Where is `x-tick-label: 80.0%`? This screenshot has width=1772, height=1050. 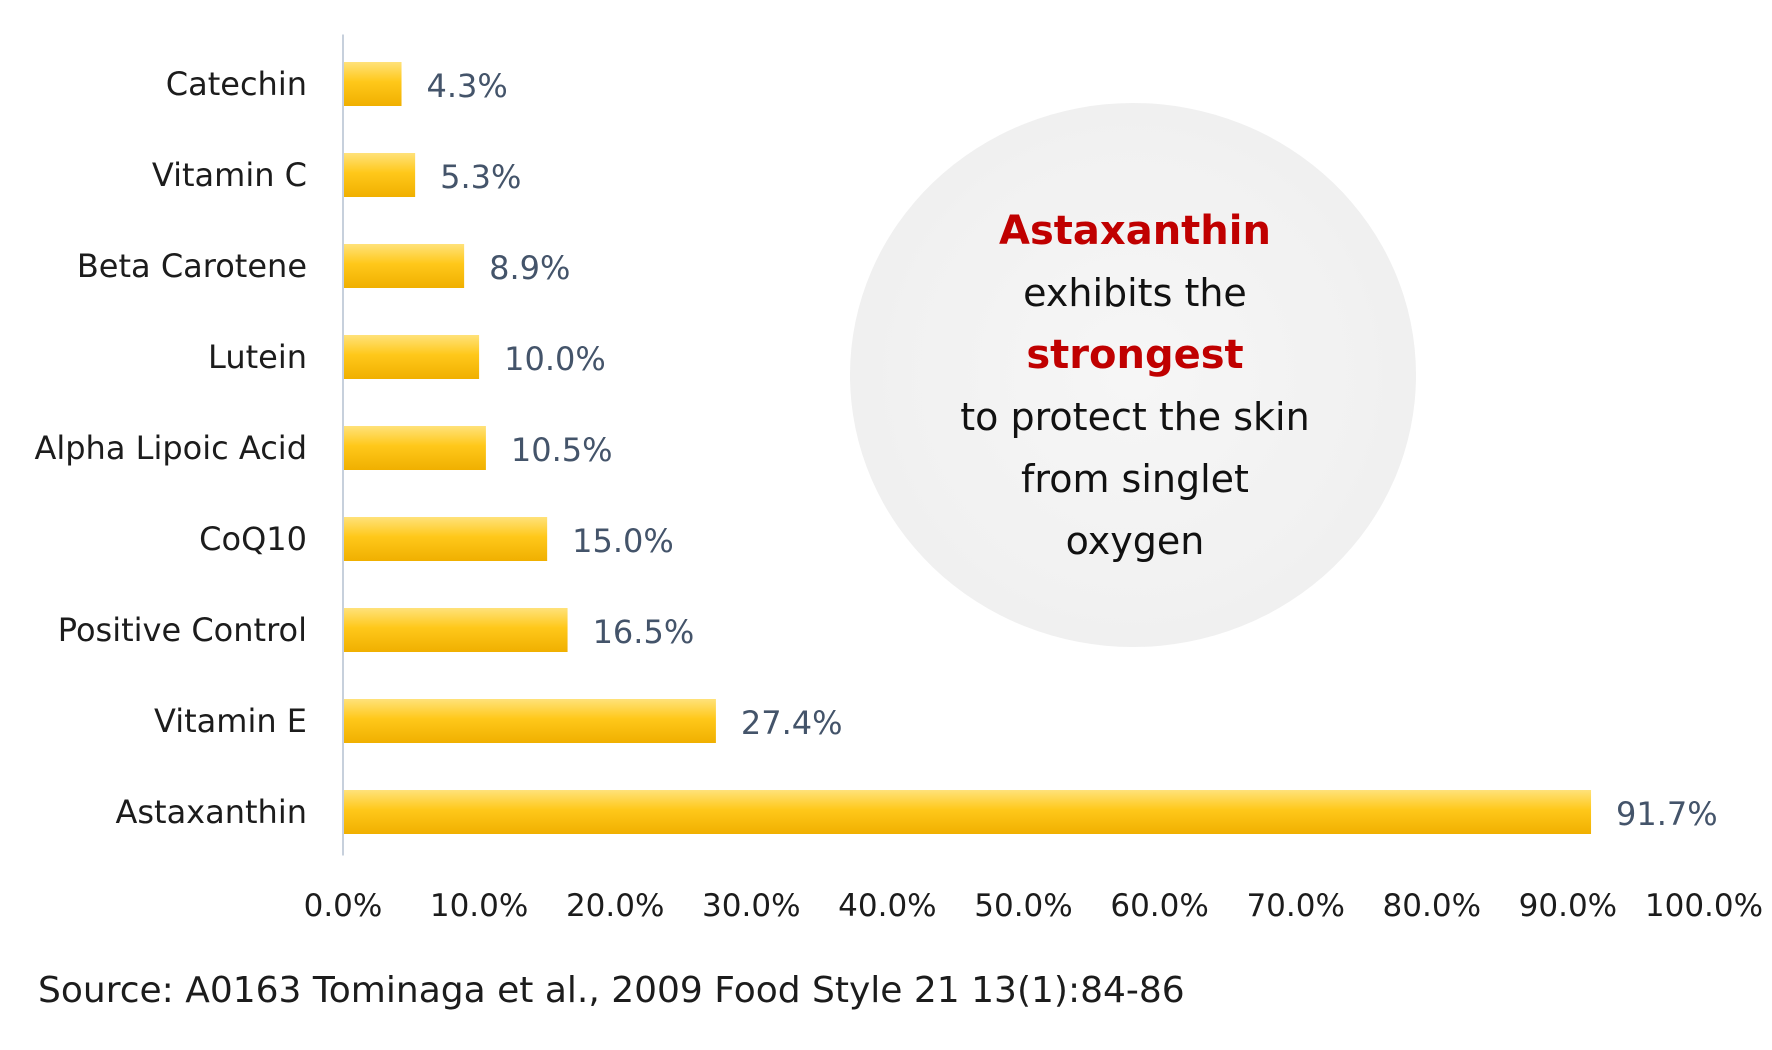
x-tick-label: 80.0% is located at coordinates (1432, 906).